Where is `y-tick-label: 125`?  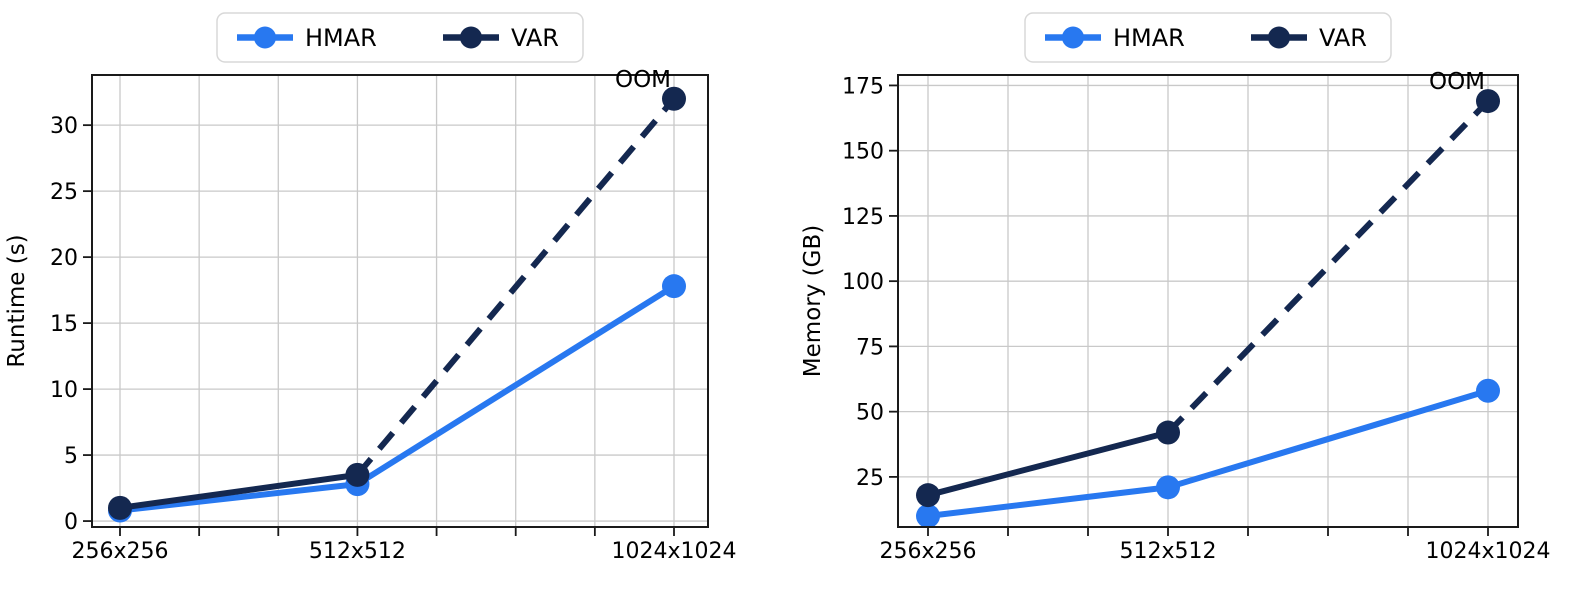
y-tick-label: 125 is located at coordinates (863, 217).